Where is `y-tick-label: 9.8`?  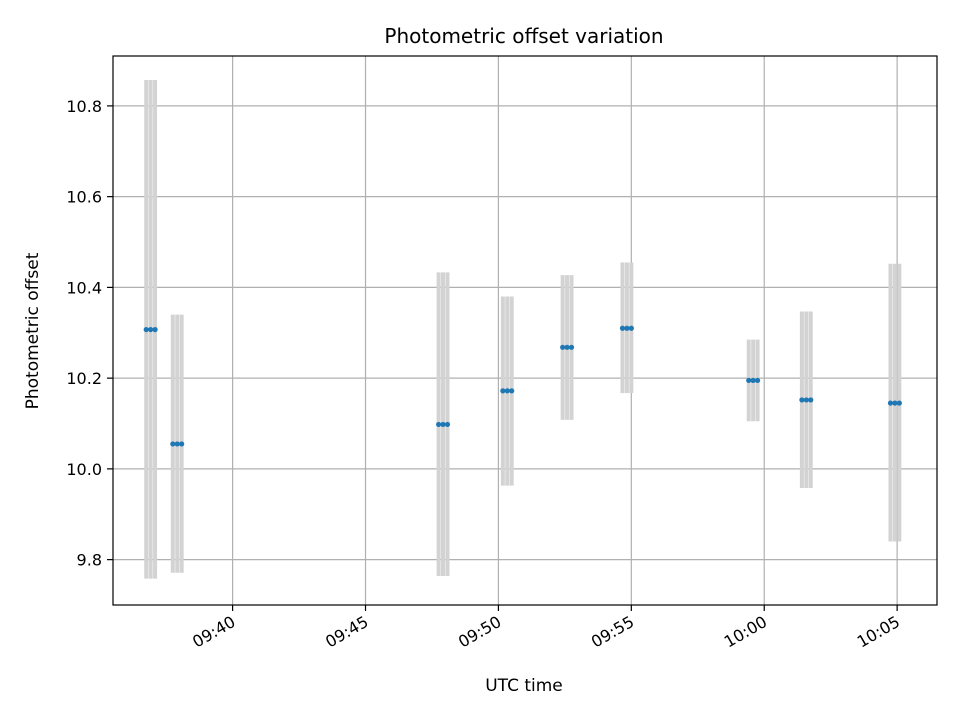
y-tick-label: 9.8 is located at coordinates (89, 560).